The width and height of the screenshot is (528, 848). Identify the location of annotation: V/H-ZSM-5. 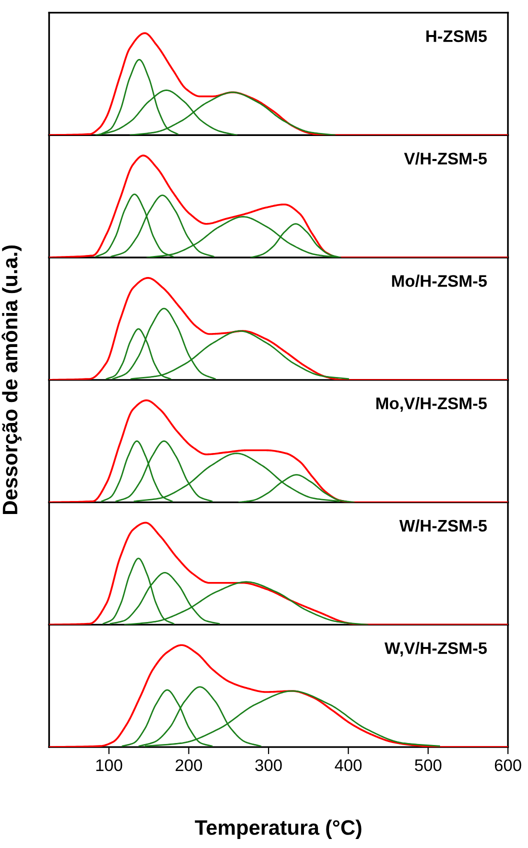
(445, 158).